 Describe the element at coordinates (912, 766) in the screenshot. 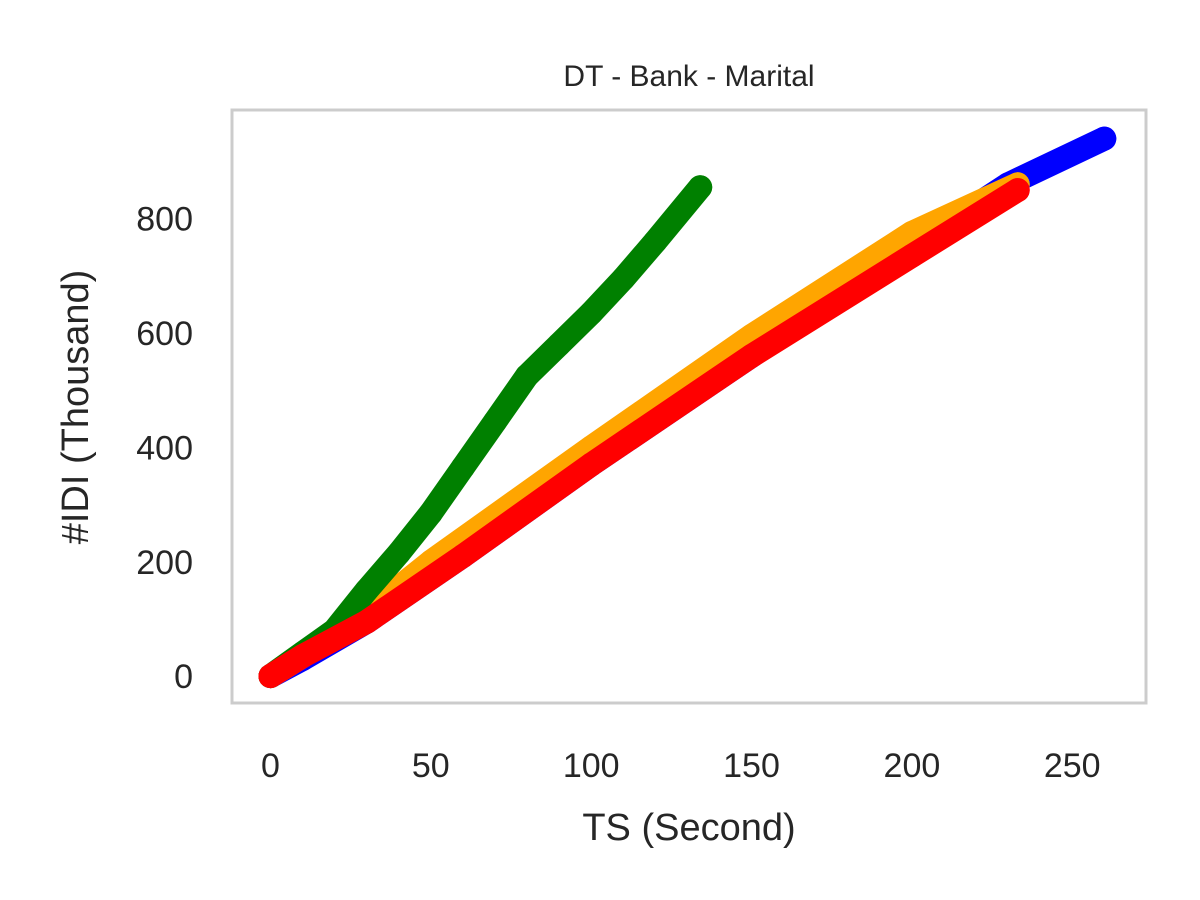

I see `x-tick-label: 200` at that location.